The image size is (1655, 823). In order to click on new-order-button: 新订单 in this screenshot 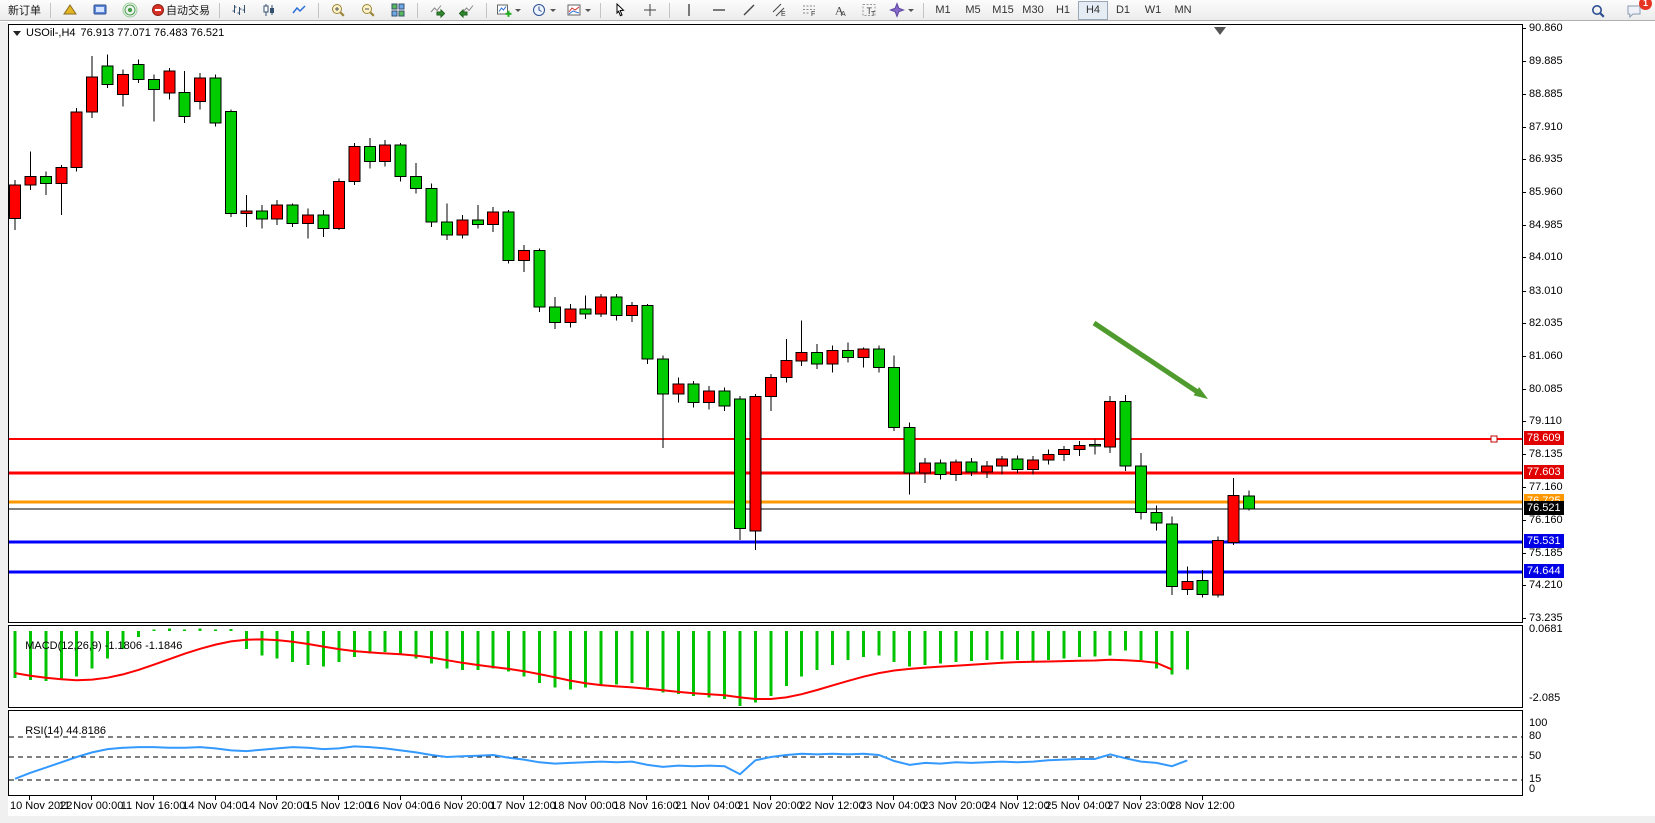, I will do `click(24, 10)`.